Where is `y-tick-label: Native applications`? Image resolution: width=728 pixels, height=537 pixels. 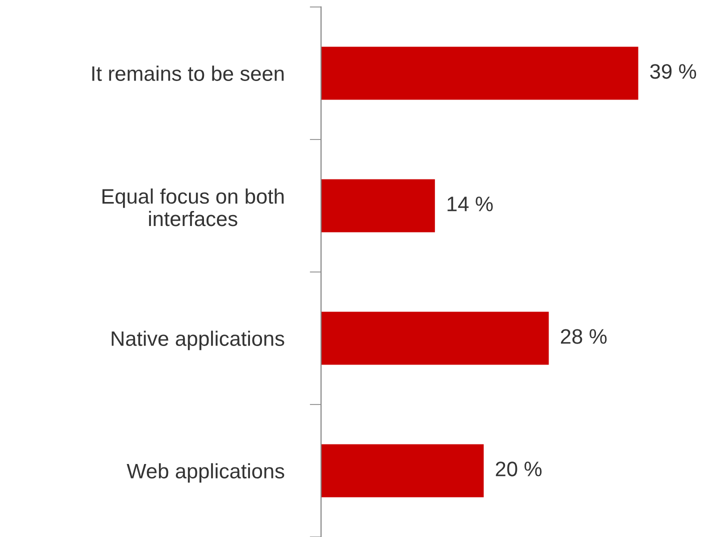
y-tick-label: Native applications is located at coordinates (198, 340).